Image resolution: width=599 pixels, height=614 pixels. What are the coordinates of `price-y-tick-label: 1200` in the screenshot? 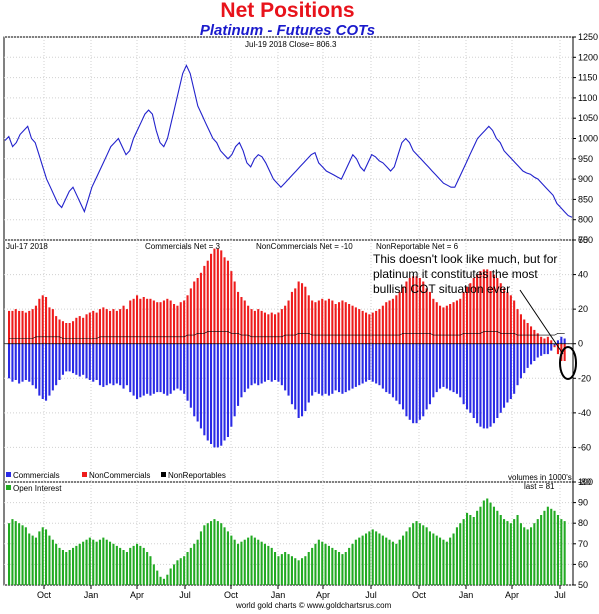 It's located at (588, 57).